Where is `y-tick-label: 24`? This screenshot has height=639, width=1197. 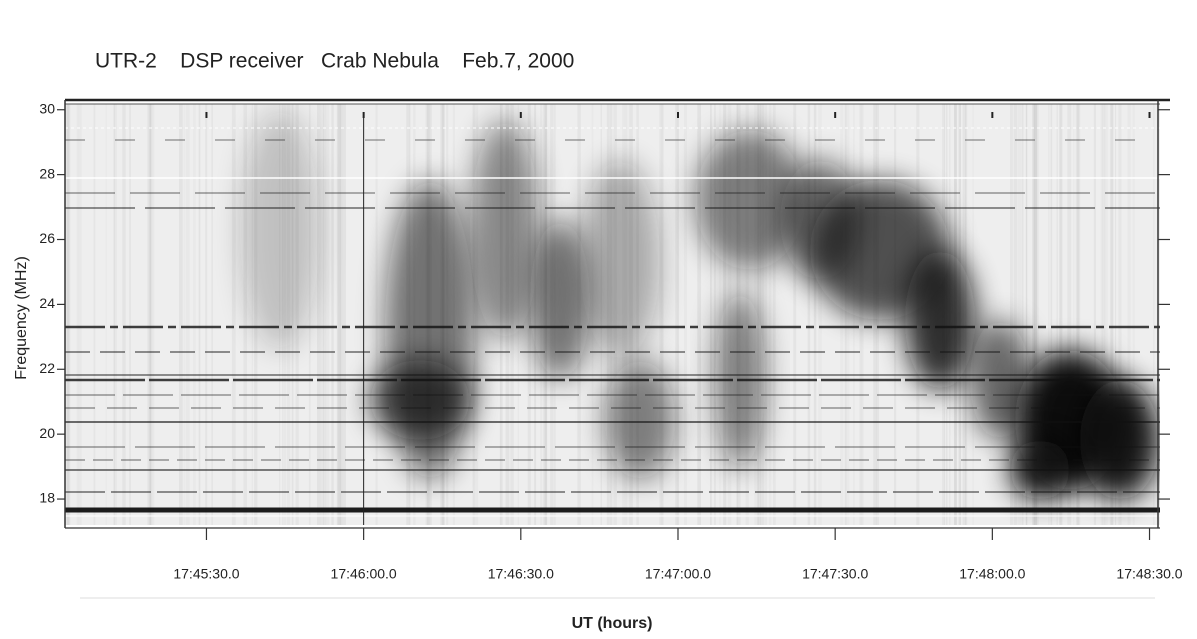 y-tick-label: 24 is located at coordinates (47, 303).